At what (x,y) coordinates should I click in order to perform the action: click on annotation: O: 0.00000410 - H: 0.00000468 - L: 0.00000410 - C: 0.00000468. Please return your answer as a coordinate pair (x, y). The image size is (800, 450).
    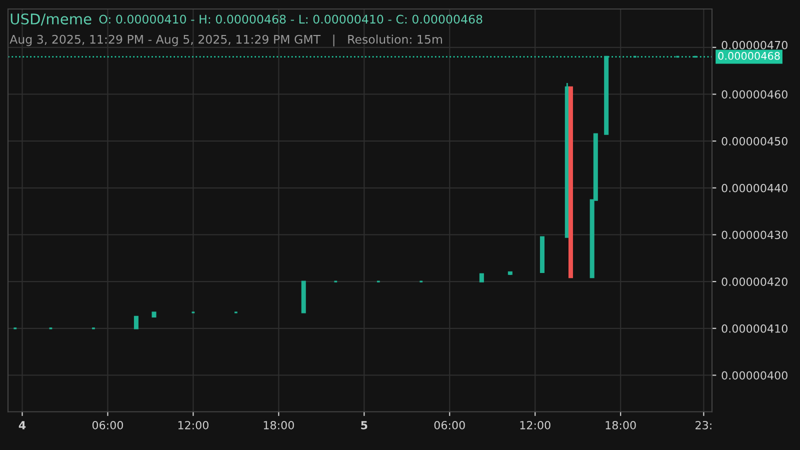
    Looking at the image, I should click on (290, 19).